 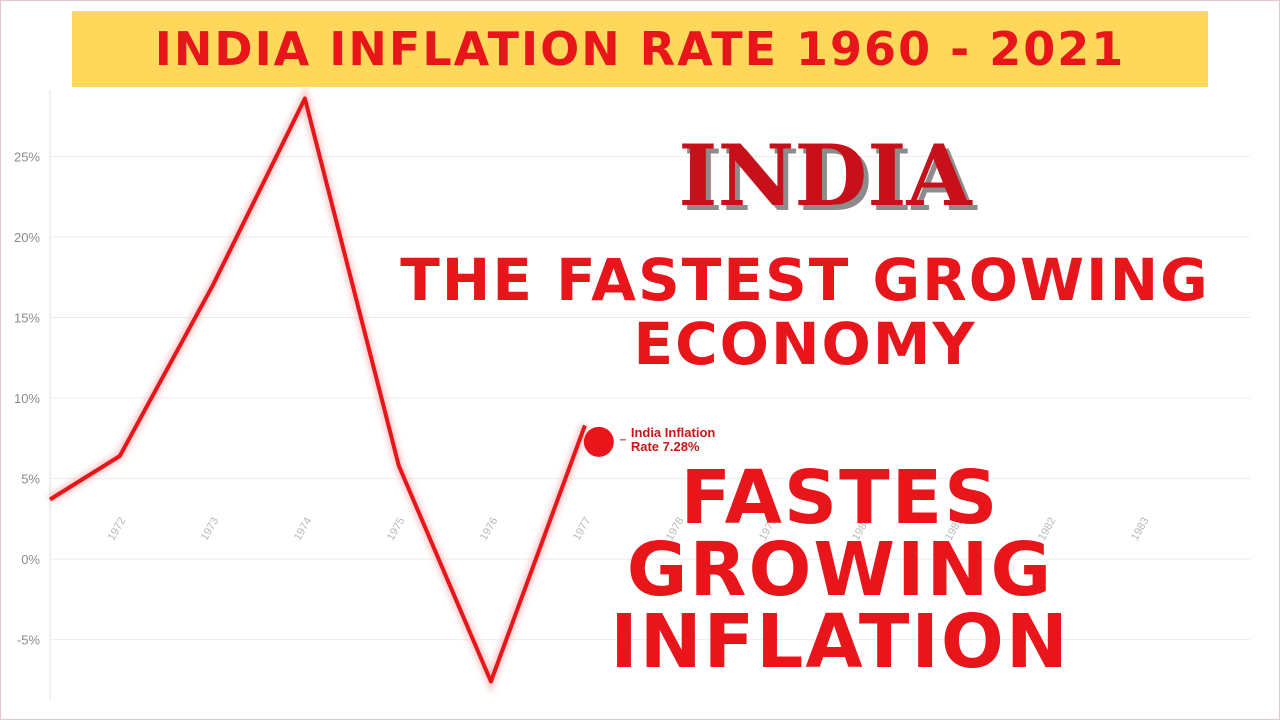 What do you see at coordinates (805, 280) in the screenshot?
I see `tagline-line-1: THE FASTEST GROWING` at bounding box center [805, 280].